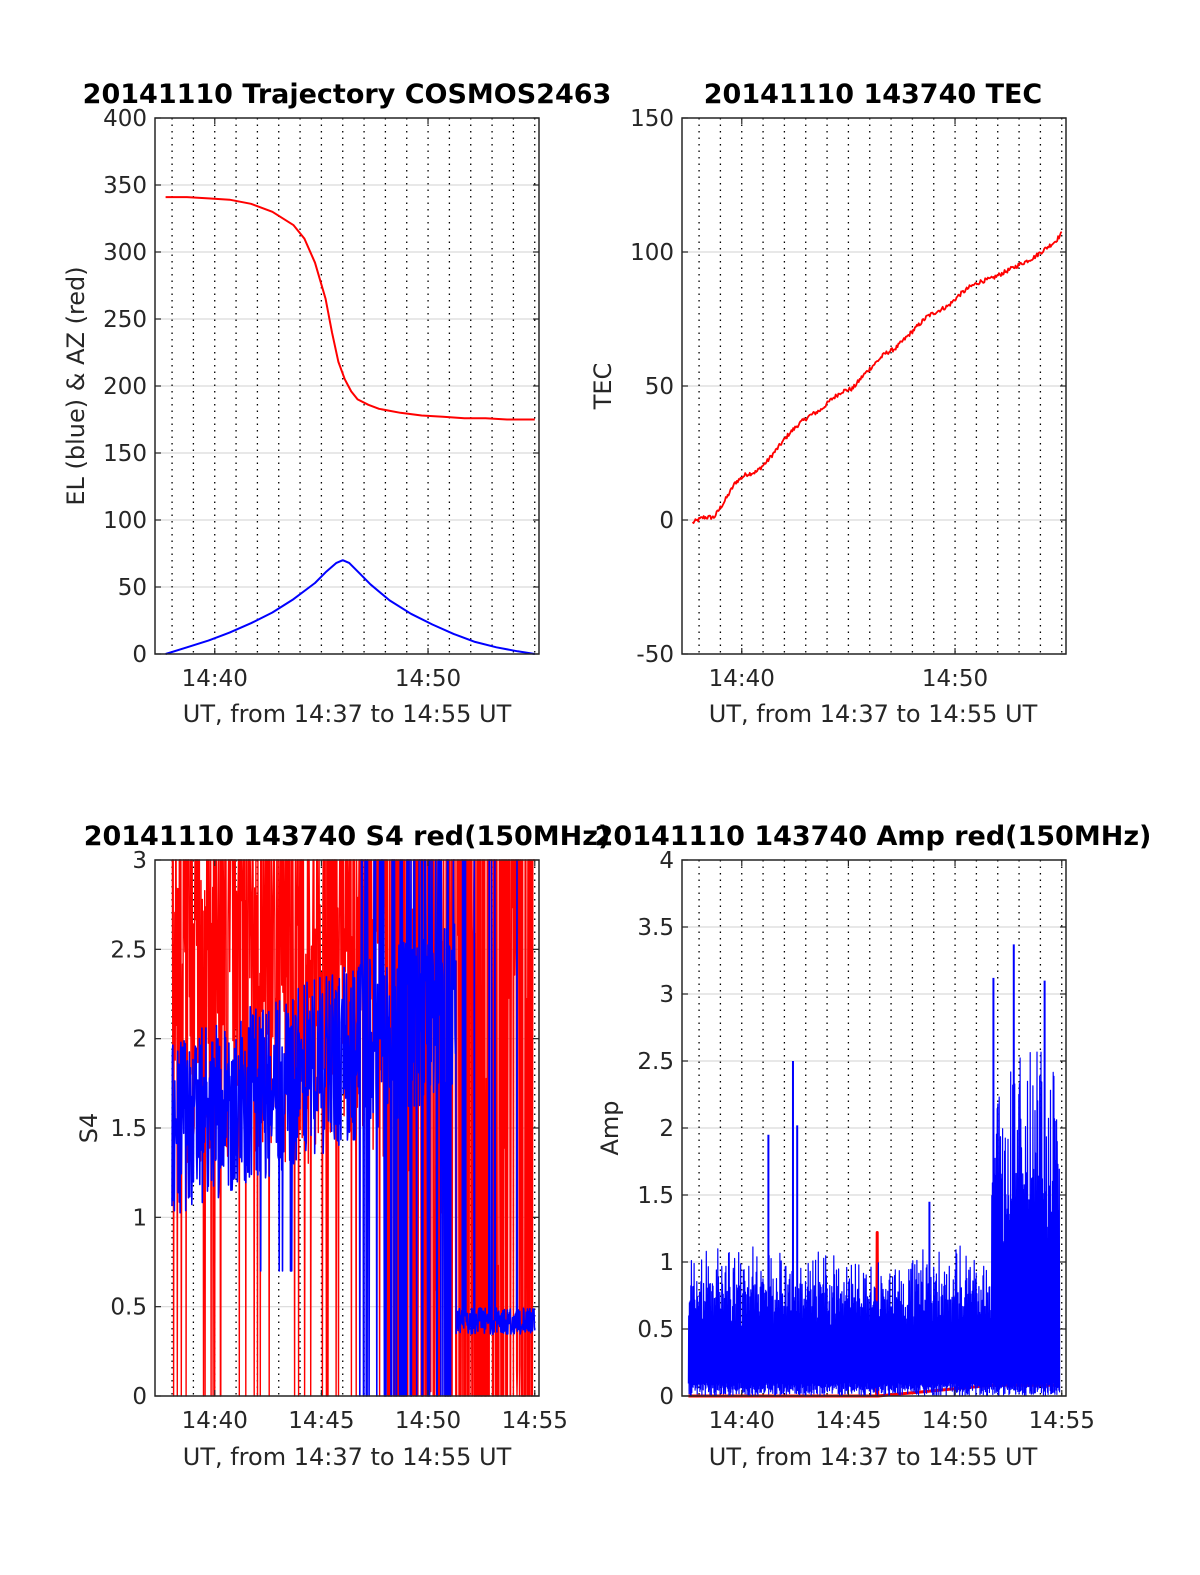  What do you see at coordinates (666, 521) in the screenshot?
I see `tec-ytick-label: 0` at bounding box center [666, 521].